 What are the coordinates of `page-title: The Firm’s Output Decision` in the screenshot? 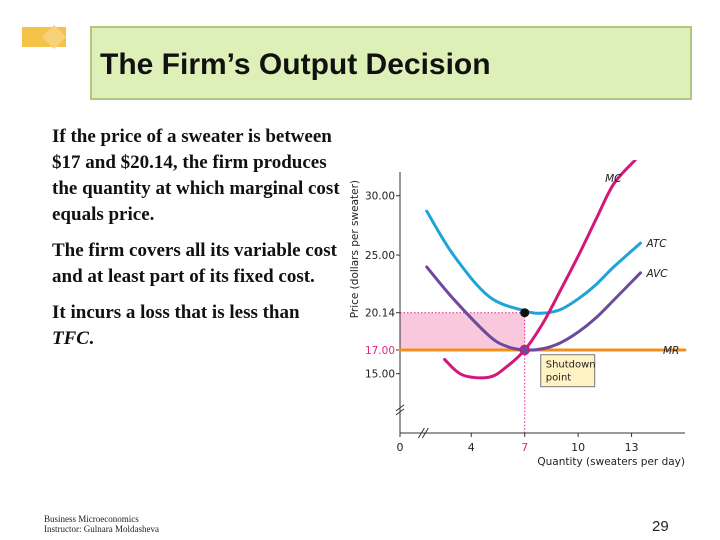 It's located at (295, 64).